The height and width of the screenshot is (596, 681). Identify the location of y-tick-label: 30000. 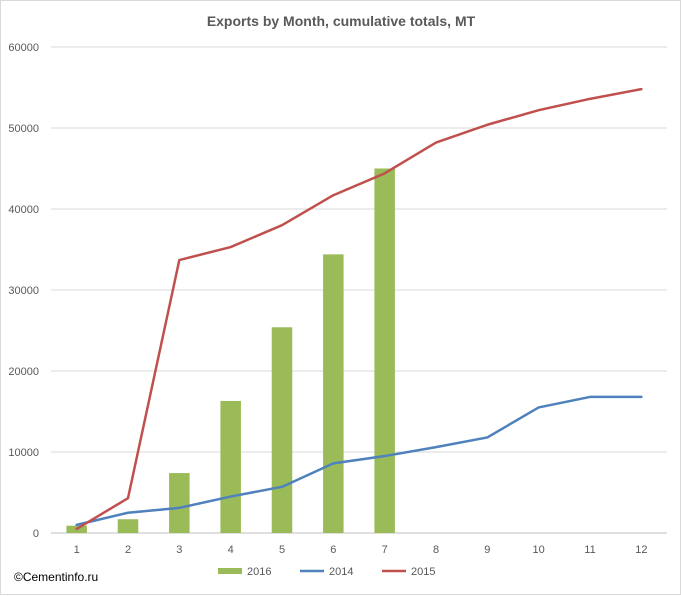
(23, 291).